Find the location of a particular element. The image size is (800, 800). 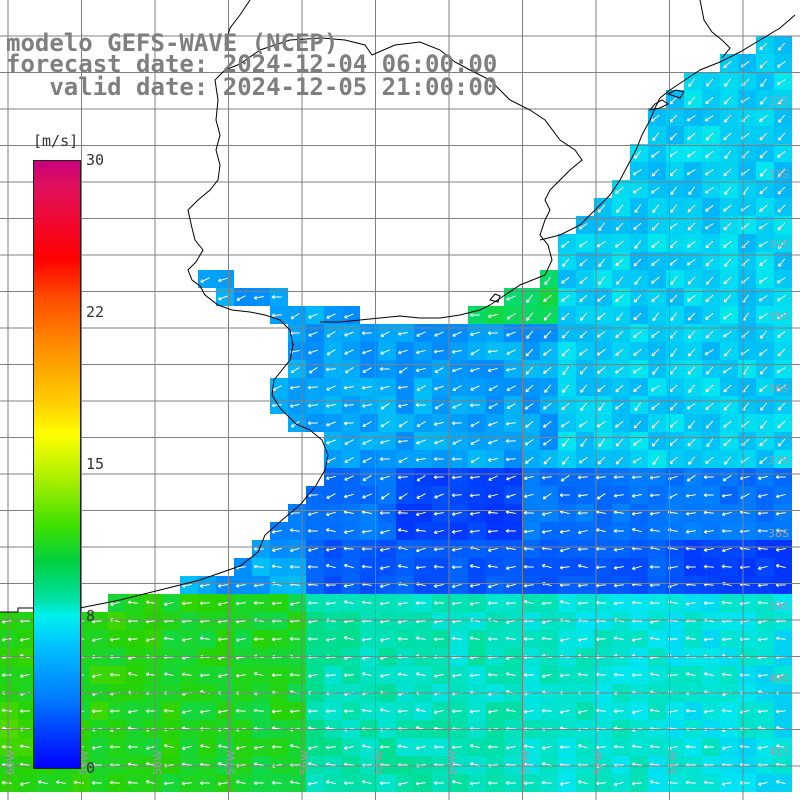

lon-label: 53W is located at coordinates (525, 762).